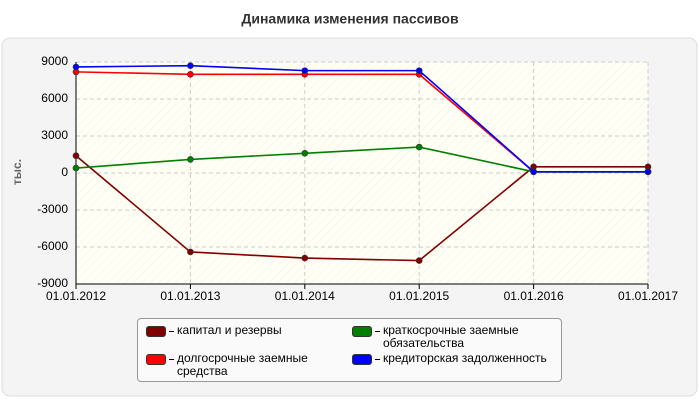 The image size is (700, 400). What do you see at coordinates (54, 98) in the screenshot?
I see `y-tick-label: 6000` at bounding box center [54, 98].